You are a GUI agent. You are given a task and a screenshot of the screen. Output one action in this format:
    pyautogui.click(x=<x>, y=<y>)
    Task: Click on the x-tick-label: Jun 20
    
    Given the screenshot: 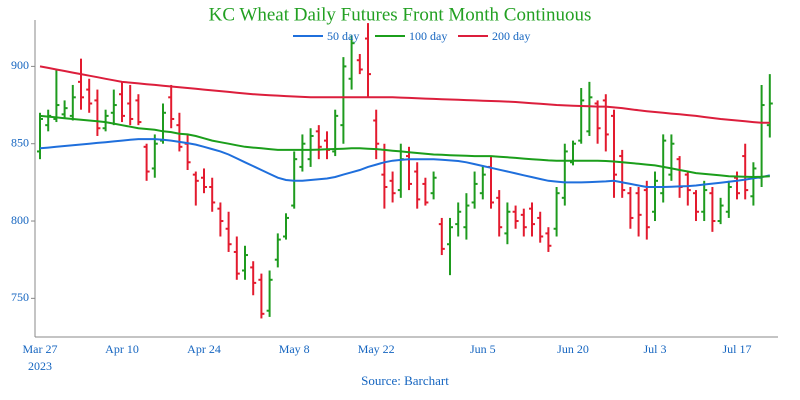 What is the action you would take?
    pyautogui.click(x=573, y=349)
    